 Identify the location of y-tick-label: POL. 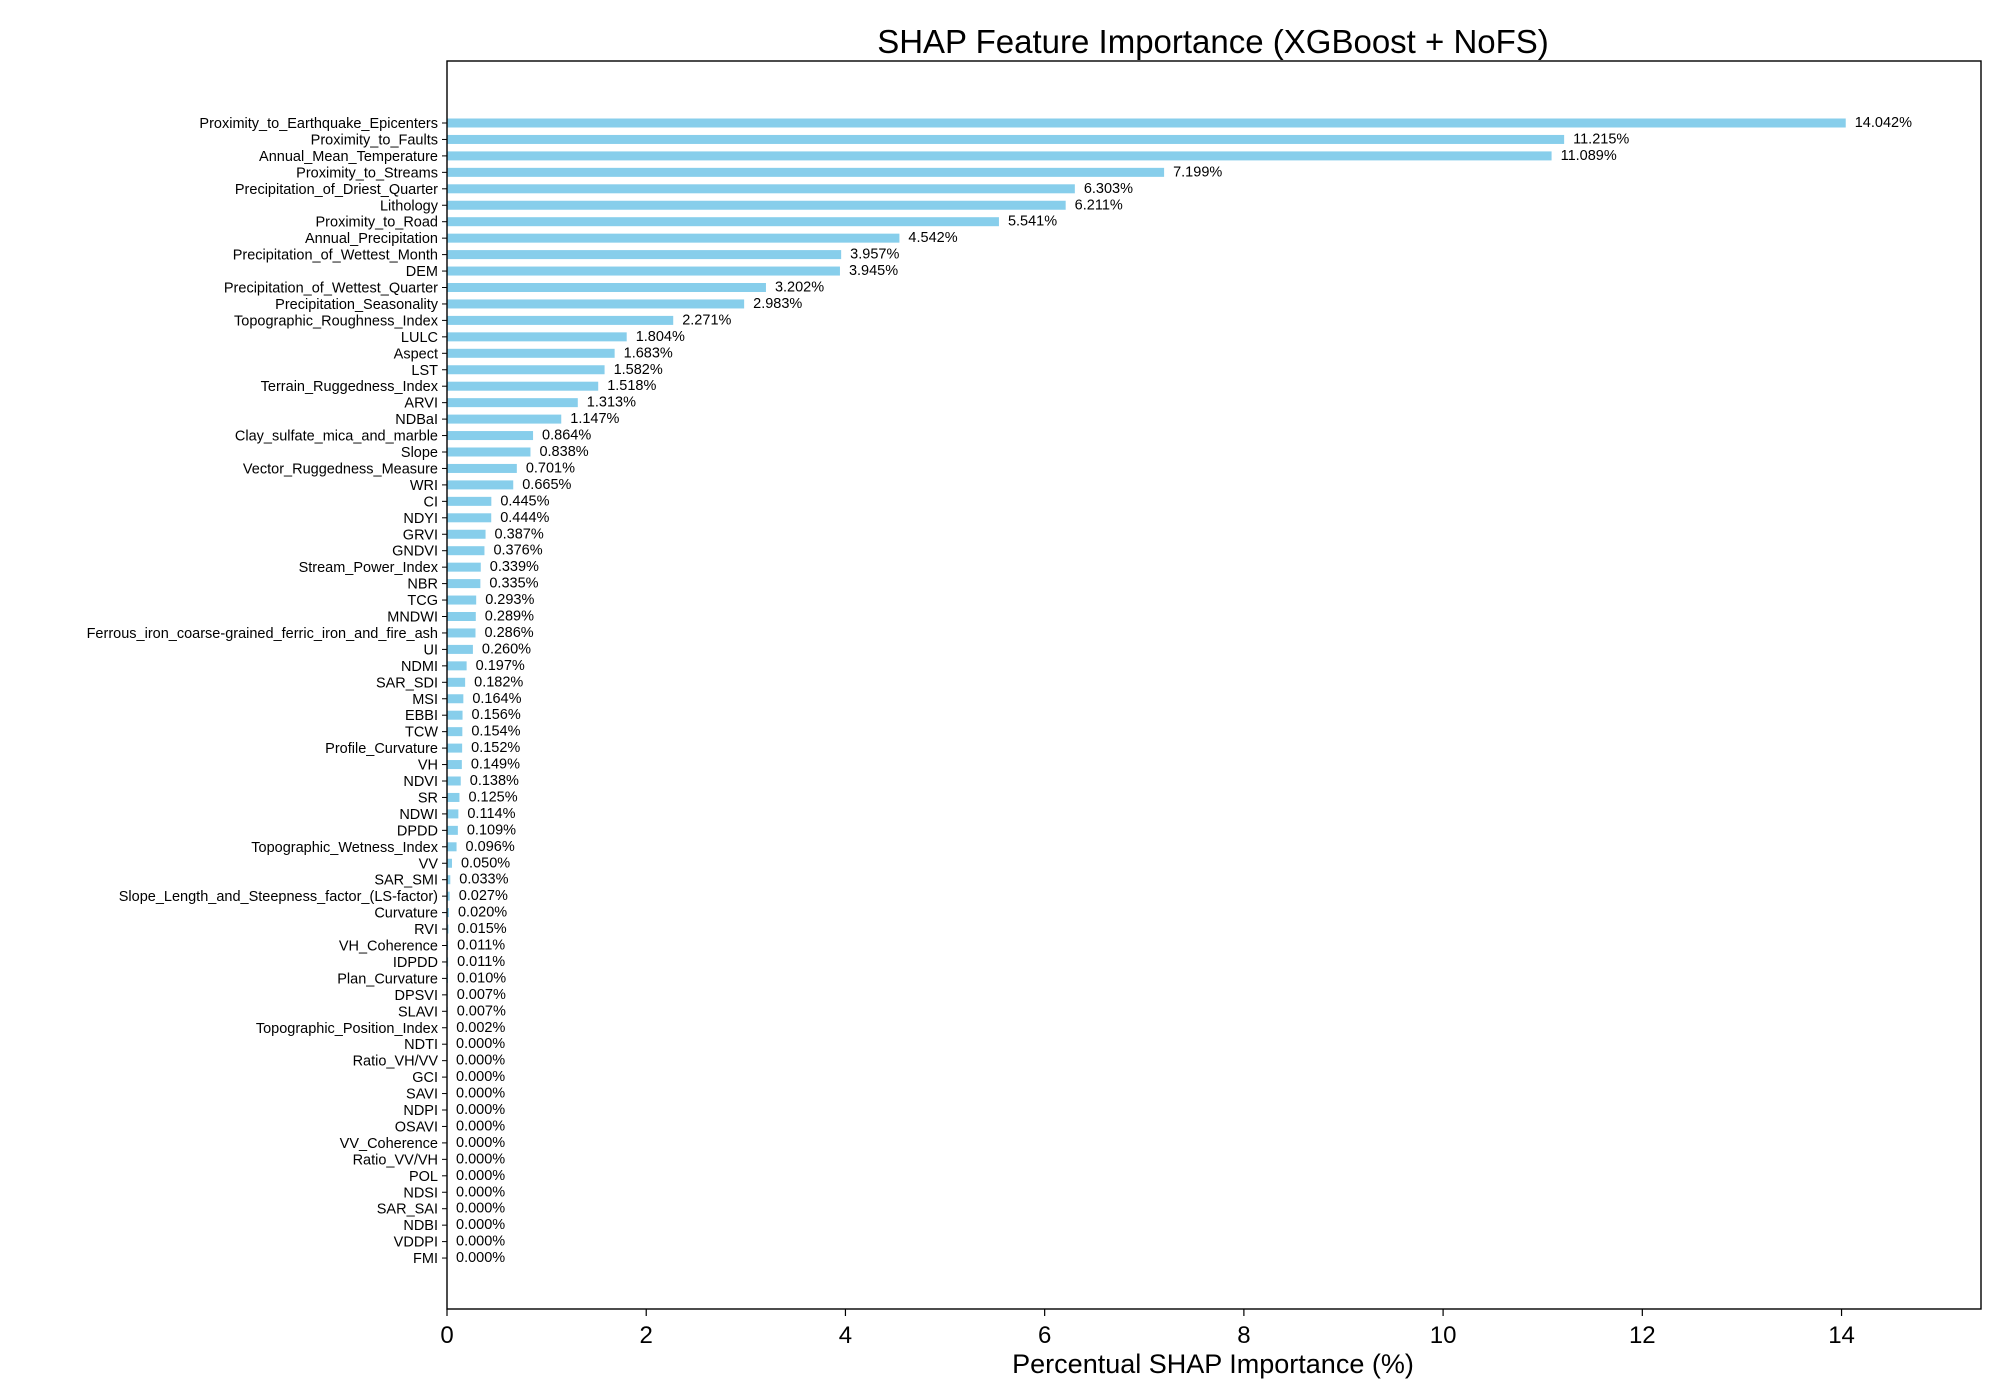
(423, 1177).